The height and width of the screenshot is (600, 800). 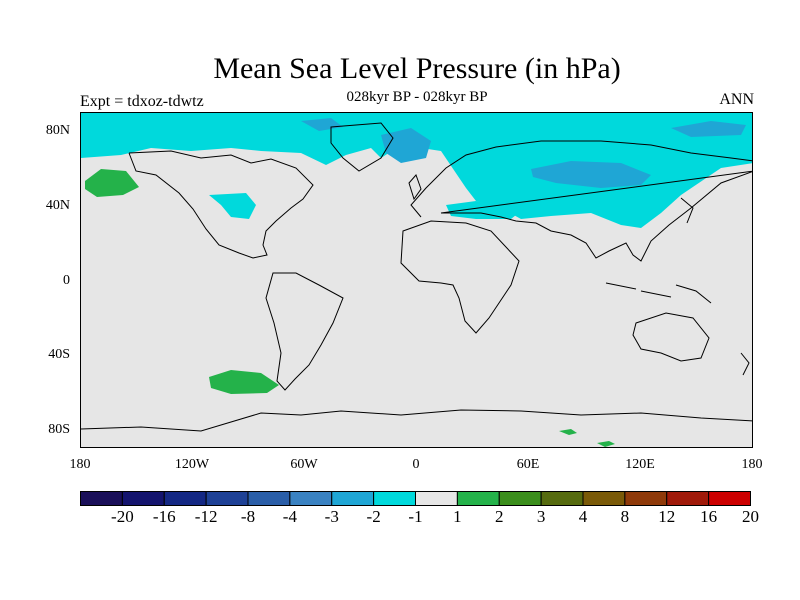 I want to click on atlantic-negative-region, so click(x=232, y=206).